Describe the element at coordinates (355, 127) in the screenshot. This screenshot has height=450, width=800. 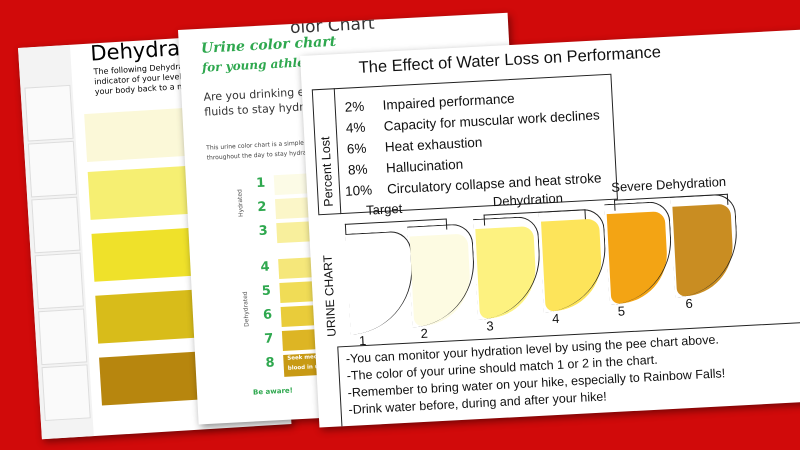
I see `percent: 4%` at that location.